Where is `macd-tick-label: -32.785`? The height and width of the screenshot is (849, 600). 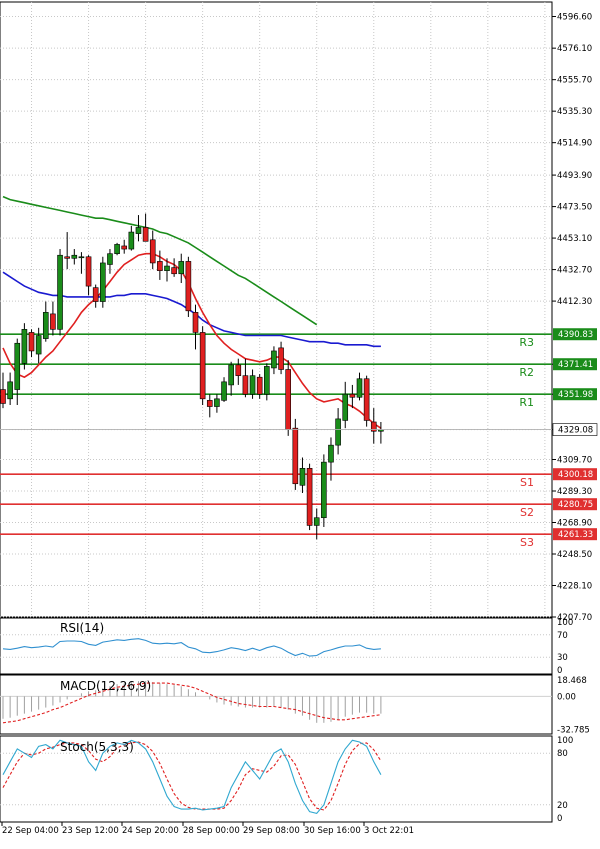 macd-tick-label: -32.785 is located at coordinates (573, 731).